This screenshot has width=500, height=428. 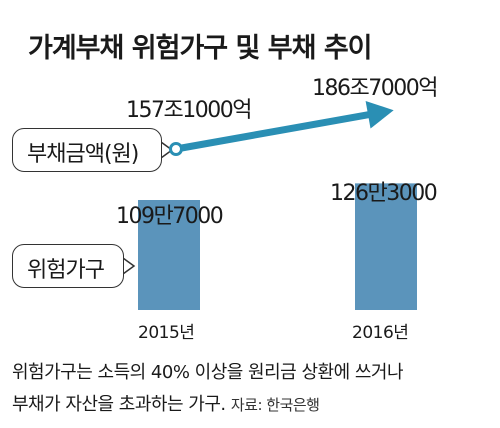 I want to click on x-tick-2015: 2015년, so click(x=166, y=333).